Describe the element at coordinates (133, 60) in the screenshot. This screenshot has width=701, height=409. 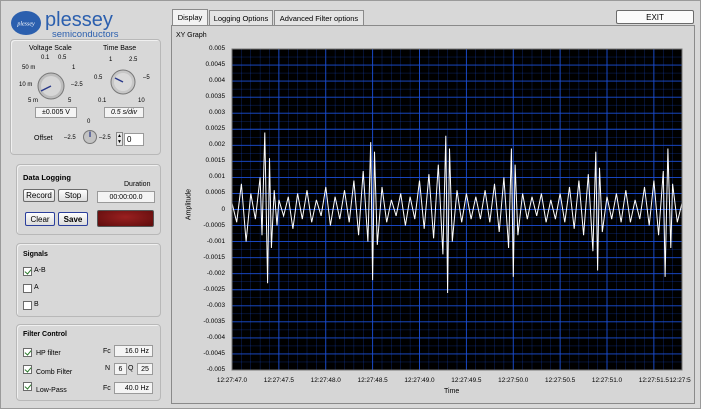
I see `tb-tick-1: 2.5` at that location.